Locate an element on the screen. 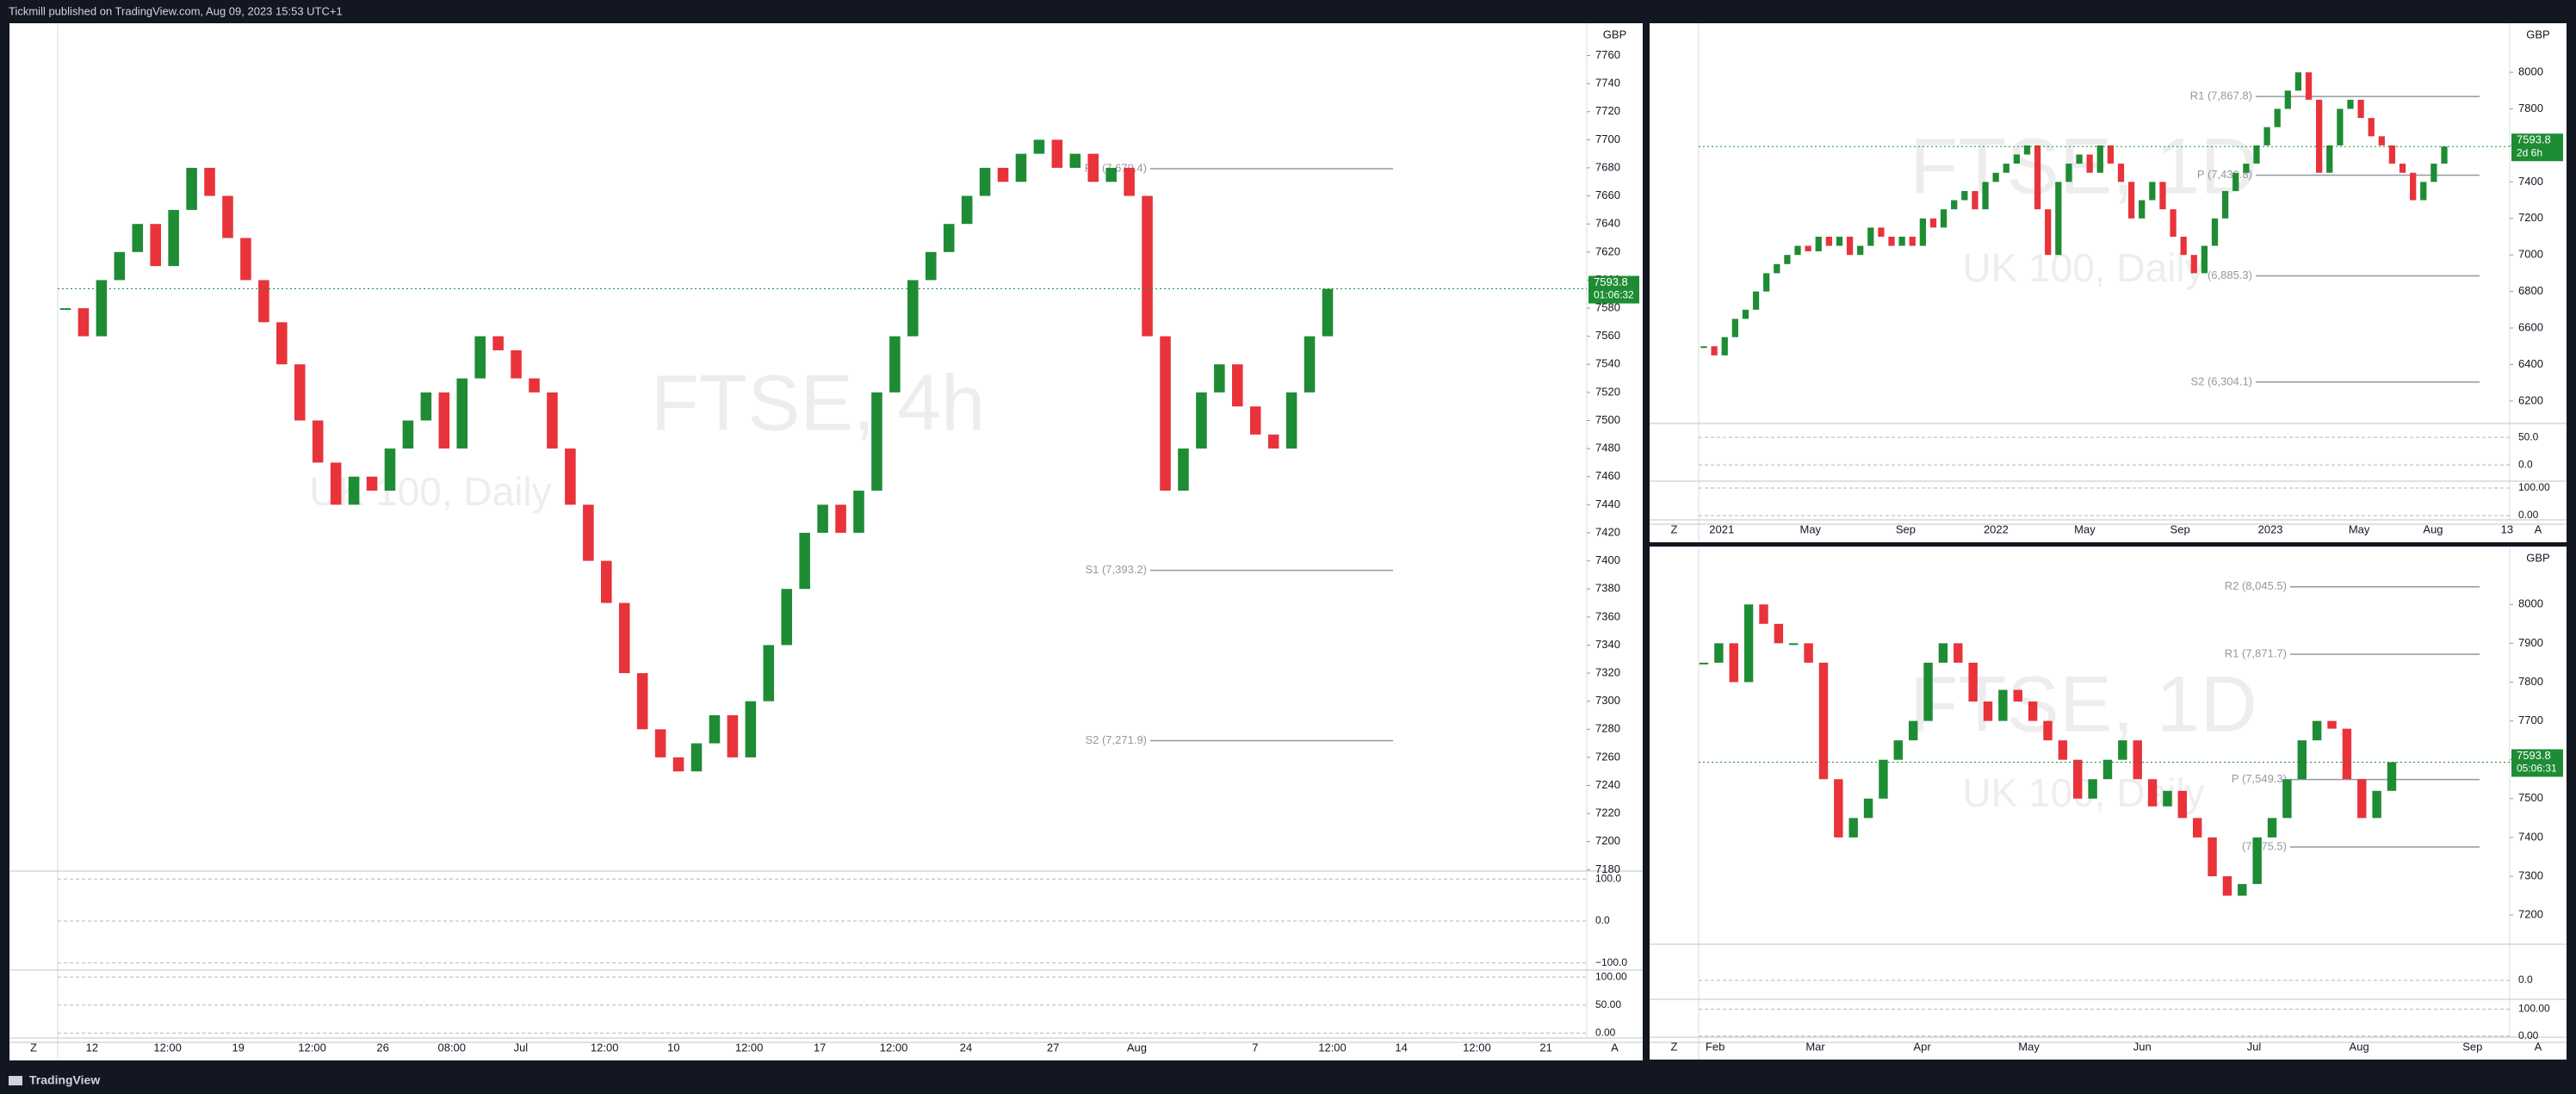  y-tick-label: 7800 is located at coordinates (2530, 108).